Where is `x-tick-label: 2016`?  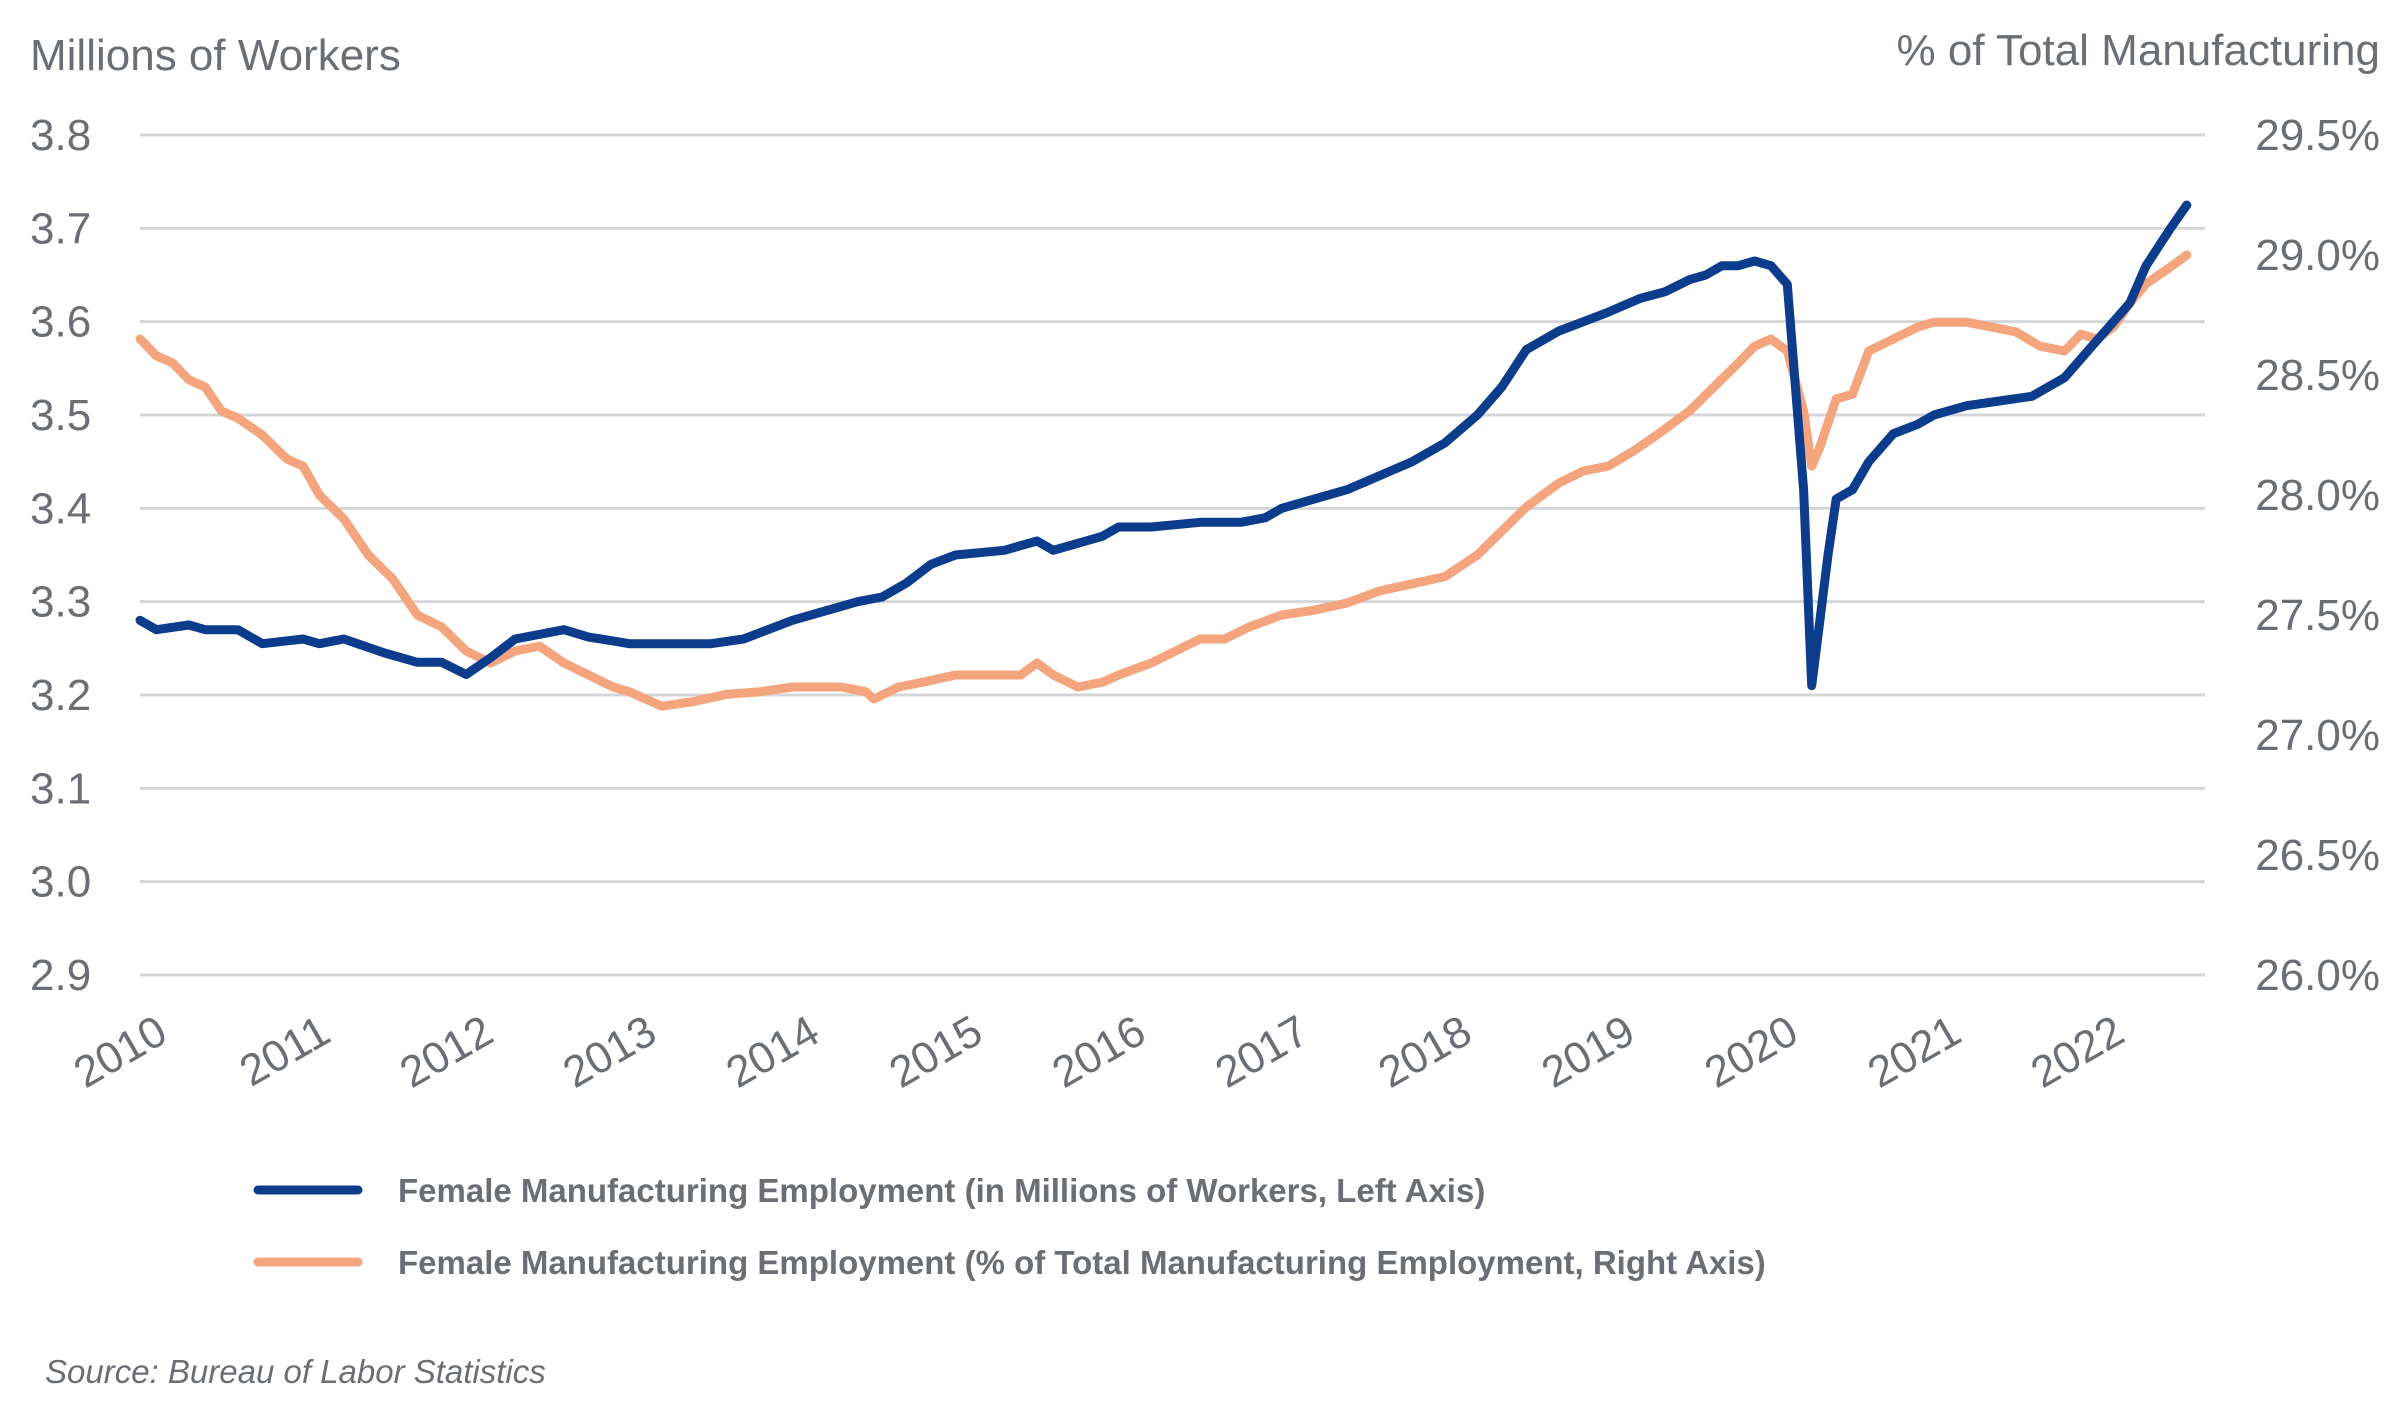
x-tick-label: 2016 is located at coordinates (1098, 1051).